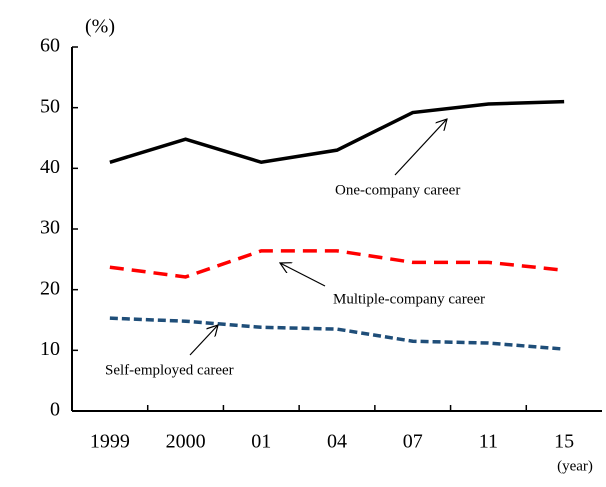 The height and width of the screenshot is (487, 606). I want to click on y-tick-label: 50, so click(50, 106).